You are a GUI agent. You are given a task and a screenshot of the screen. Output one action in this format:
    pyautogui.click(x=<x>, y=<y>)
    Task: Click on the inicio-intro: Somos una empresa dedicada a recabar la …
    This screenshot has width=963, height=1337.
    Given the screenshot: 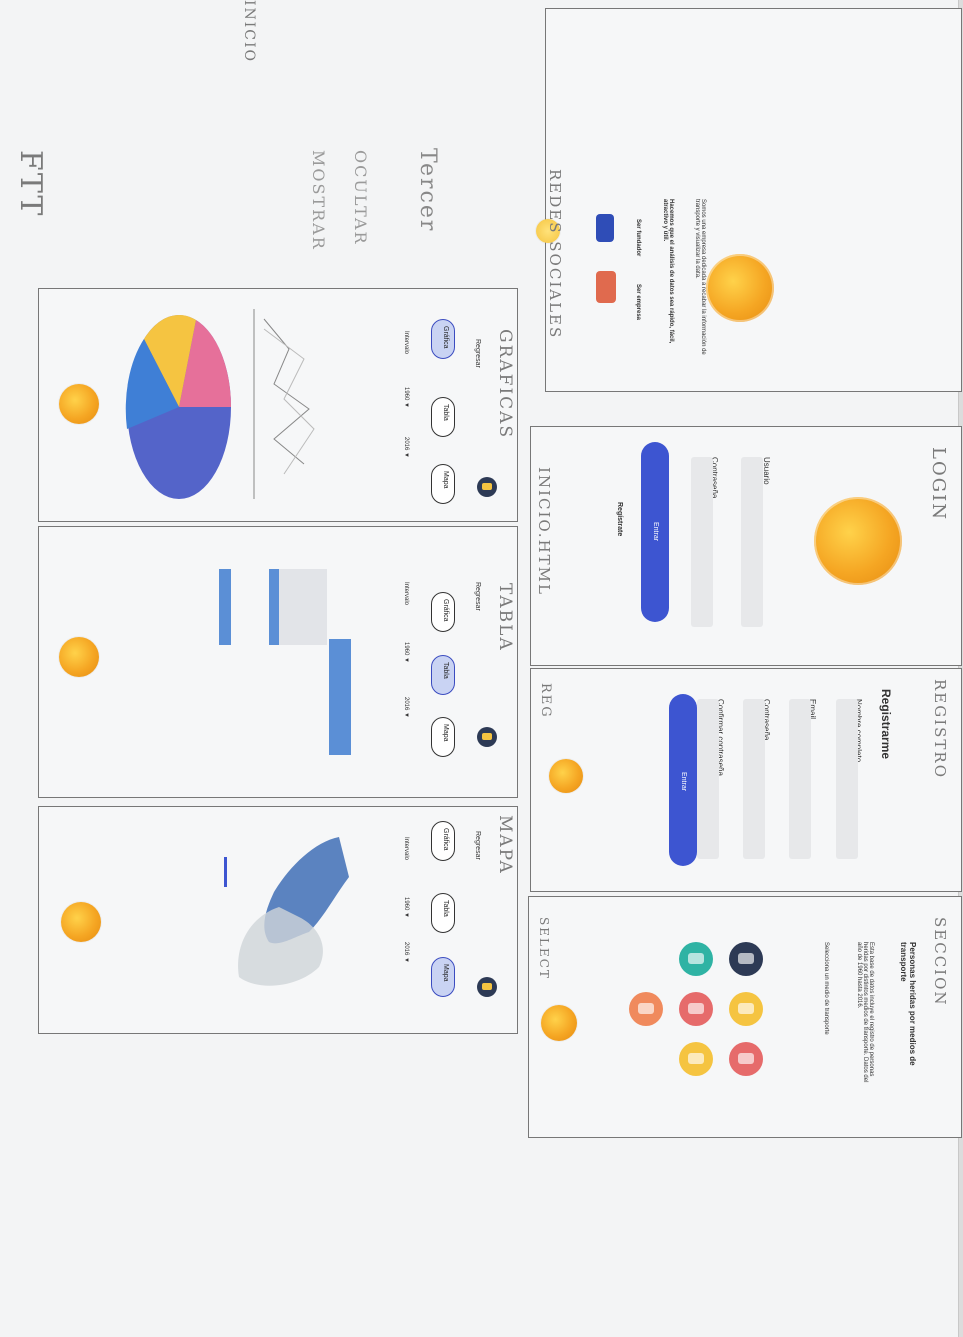 What is the action you would take?
    pyautogui.click(x=700, y=277)
    